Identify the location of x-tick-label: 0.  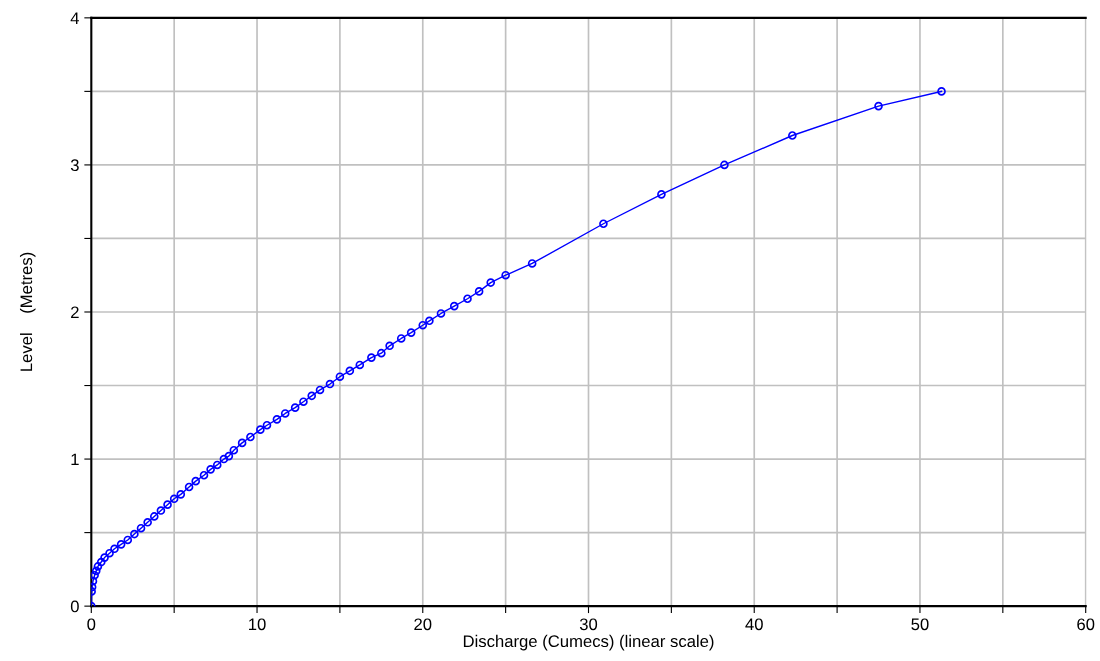
(91, 624).